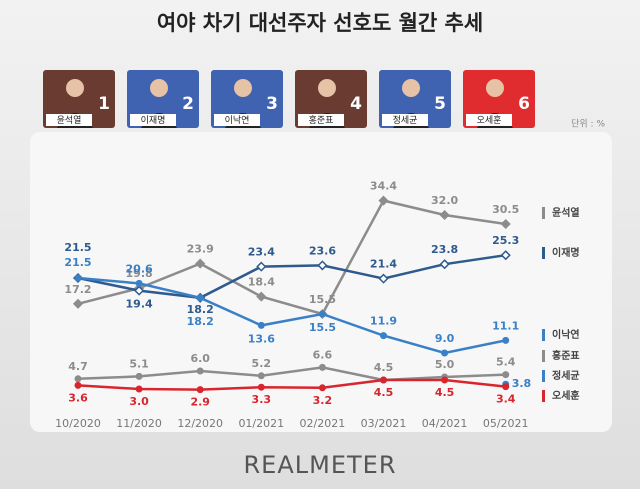 Image resolution: width=640 pixels, height=489 pixels. What do you see at coordinates (139, 423) in the screenshot?
I see `x-tick-label: 11/2020` at bounding box center [139, 423].